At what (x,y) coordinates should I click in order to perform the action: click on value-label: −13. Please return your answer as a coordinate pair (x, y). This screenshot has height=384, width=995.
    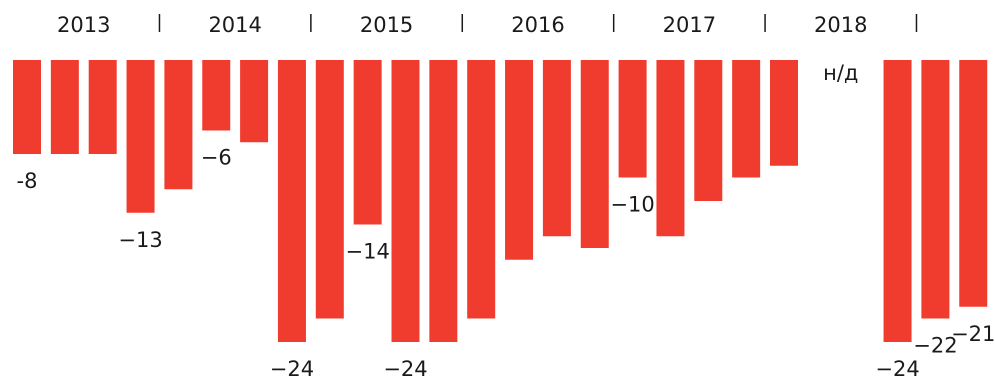
    Looking at the image, I should click on (140, 240).